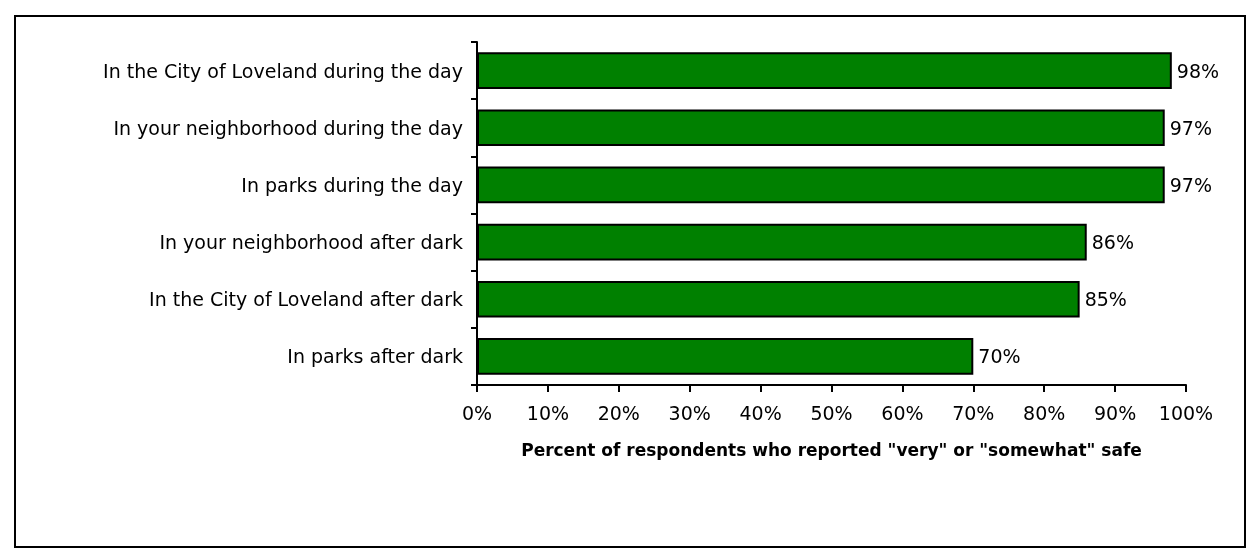  I want to click on data-label: 86%, so click(1112, 242).